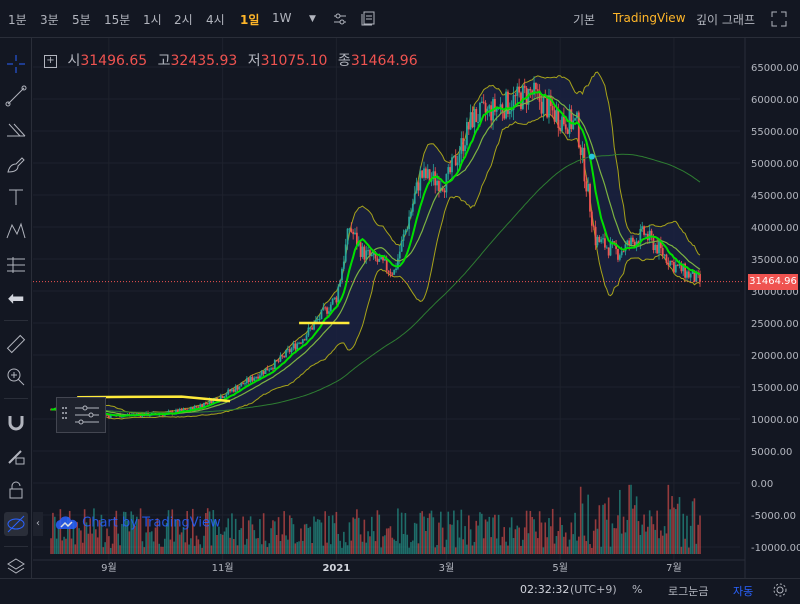 The image size is (800, 604). Describe the element at coordinates (16, 197) in the screenshot. I see `text-icon` at that location.